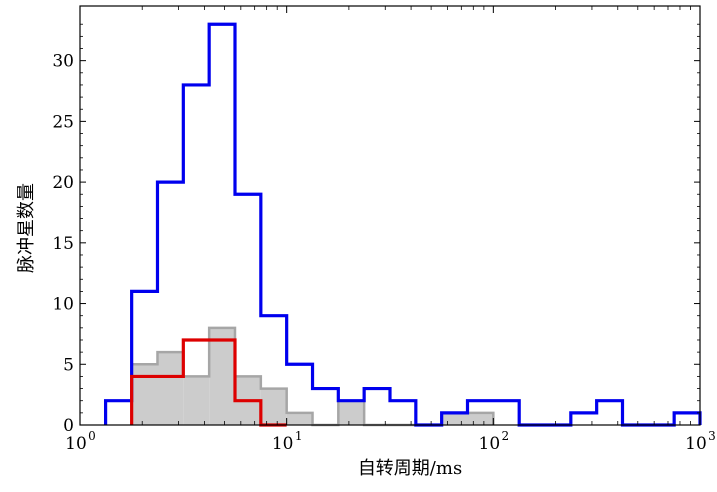  I want to click on x-tick-label-2: 10, so click(490, 444).